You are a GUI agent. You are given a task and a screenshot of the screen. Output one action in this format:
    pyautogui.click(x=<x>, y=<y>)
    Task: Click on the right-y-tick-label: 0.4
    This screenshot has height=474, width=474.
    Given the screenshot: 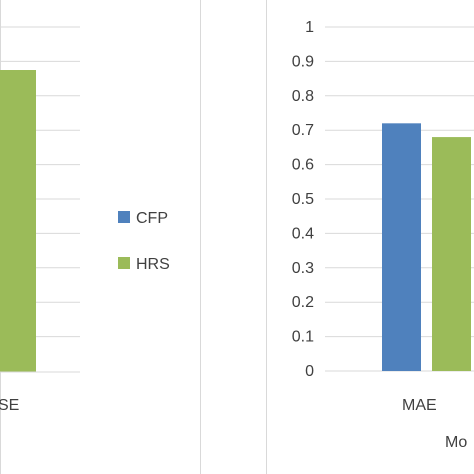 What is the action you would take?
    pyautogui.click(x=303, y=233)
    